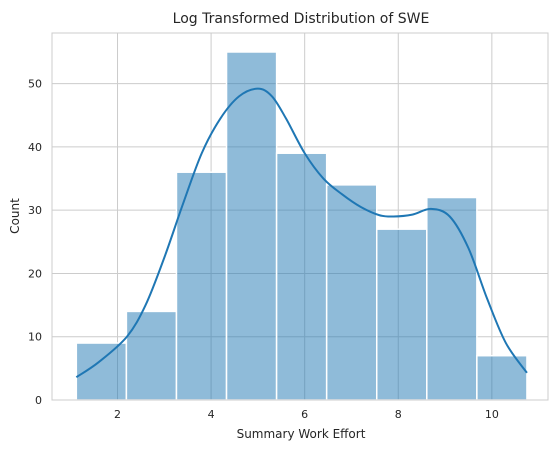 The width and height of the screenshot is (558, 453). I want to click on y-tick-label: 50, so click(35, 84).